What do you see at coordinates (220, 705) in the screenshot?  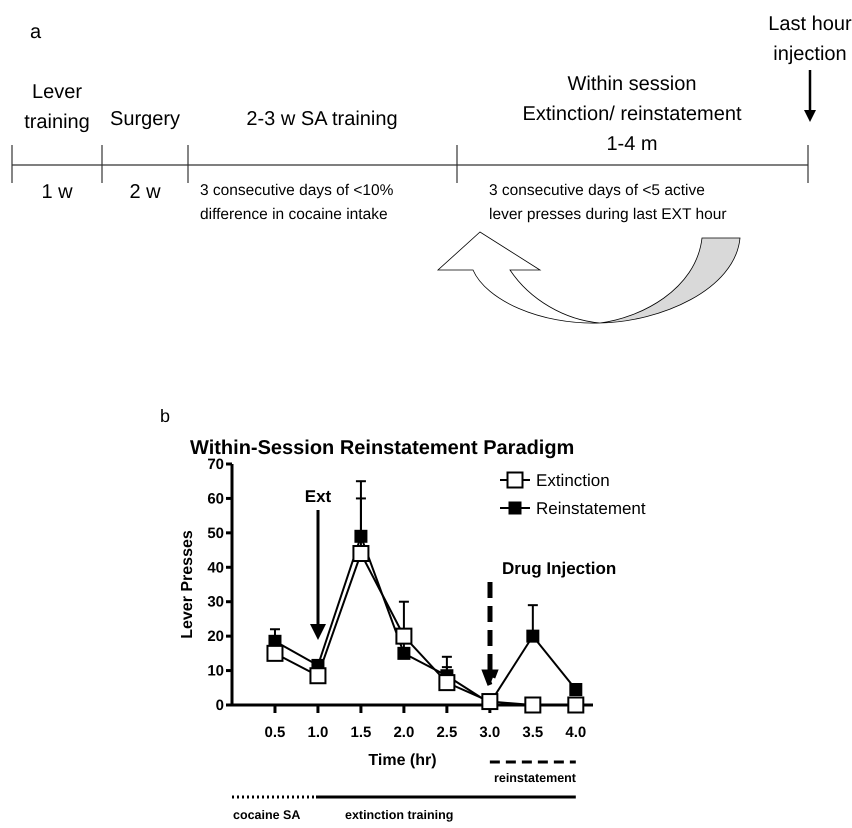 I see `y-tick-label: 0` at bounding box center [220, 705].